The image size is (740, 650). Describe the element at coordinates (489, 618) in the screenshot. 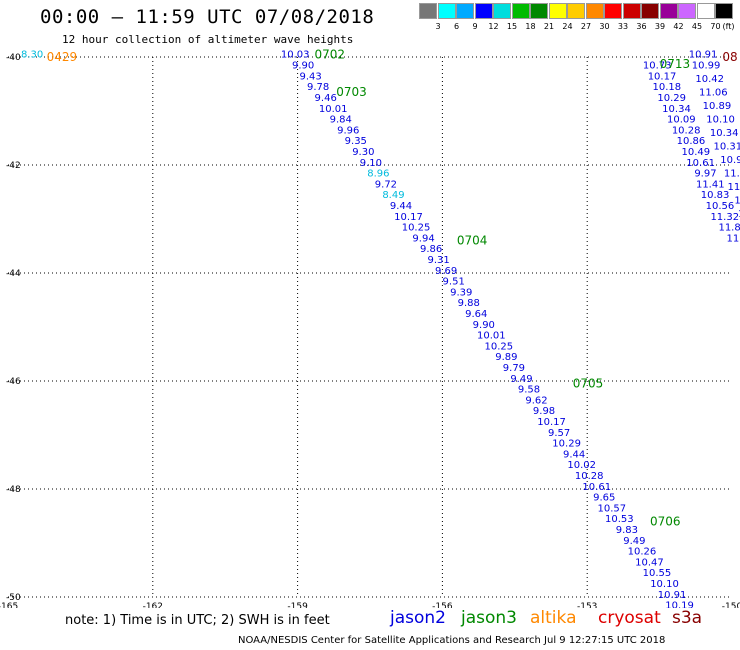

I see `mission-jason3: jason3` at that location.